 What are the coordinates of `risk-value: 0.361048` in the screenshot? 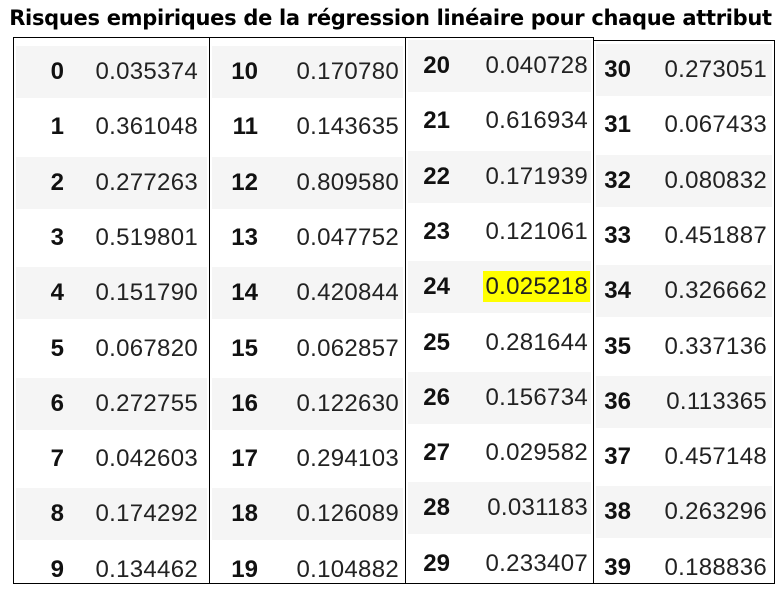 It's located at (146, 127).